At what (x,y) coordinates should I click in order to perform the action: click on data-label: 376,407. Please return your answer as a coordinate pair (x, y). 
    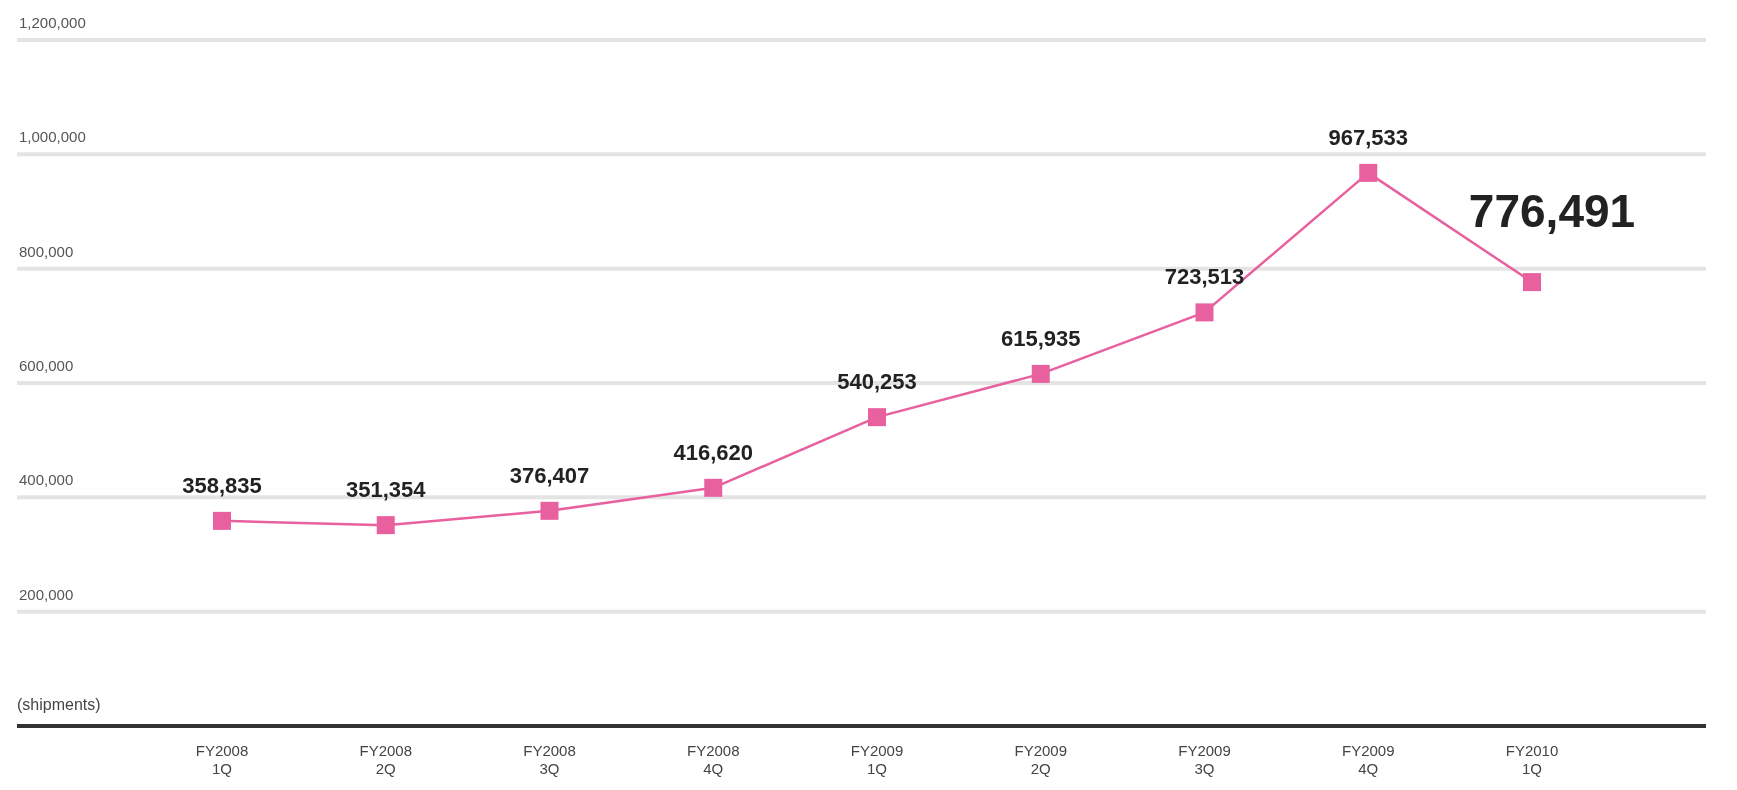
    Looking at the image, I should click on (549, 475).